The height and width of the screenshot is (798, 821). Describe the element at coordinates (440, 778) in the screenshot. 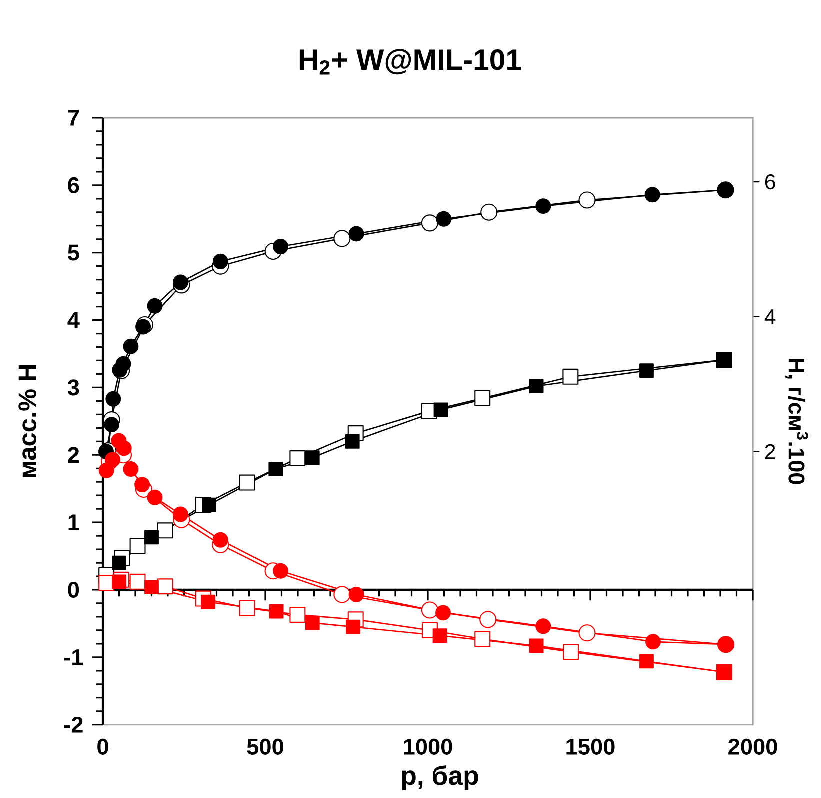

I see `x-axis-title: р, бар` at that location.